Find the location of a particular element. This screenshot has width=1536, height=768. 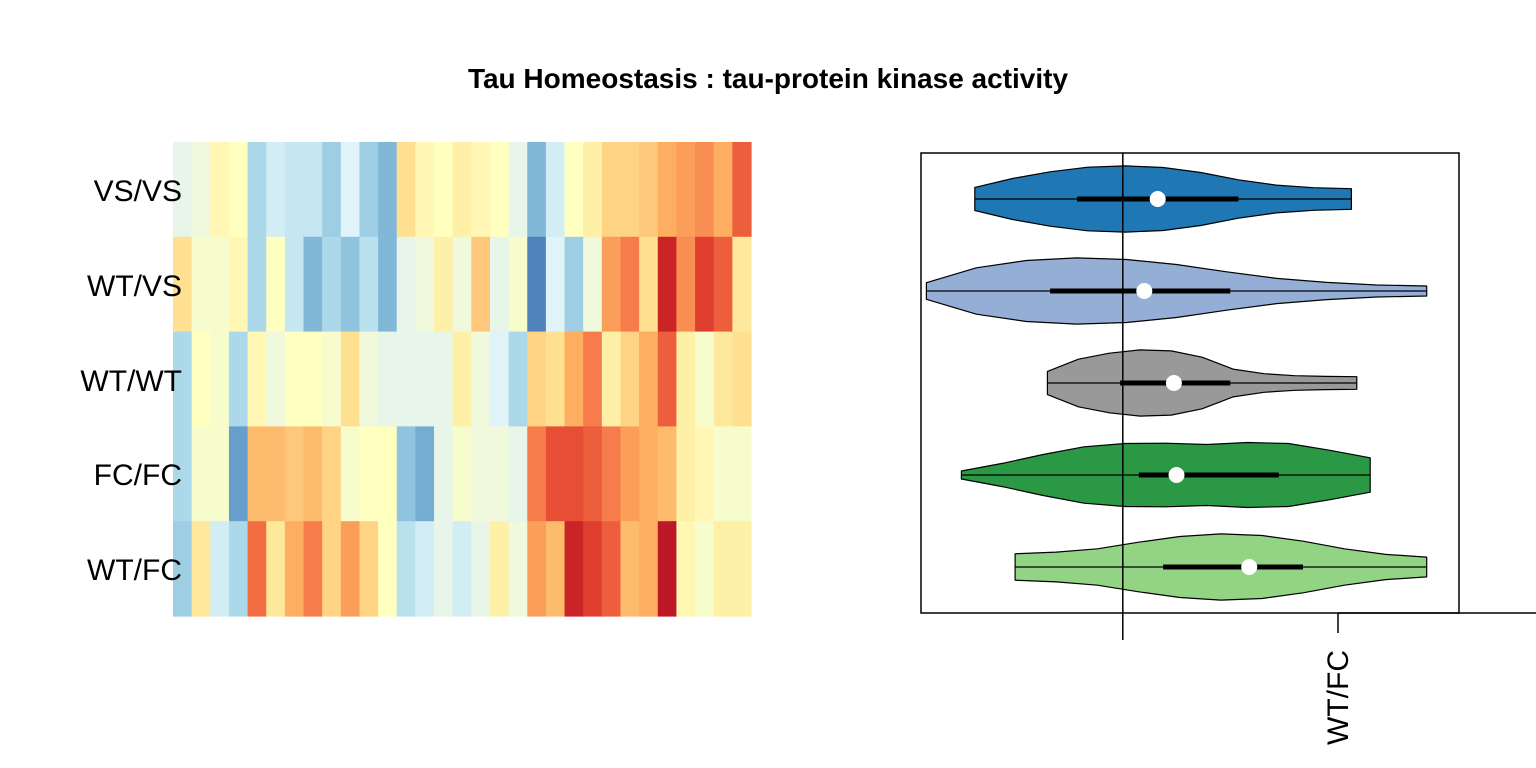

violin-wt-vs is located at coordinates (1176, 291).